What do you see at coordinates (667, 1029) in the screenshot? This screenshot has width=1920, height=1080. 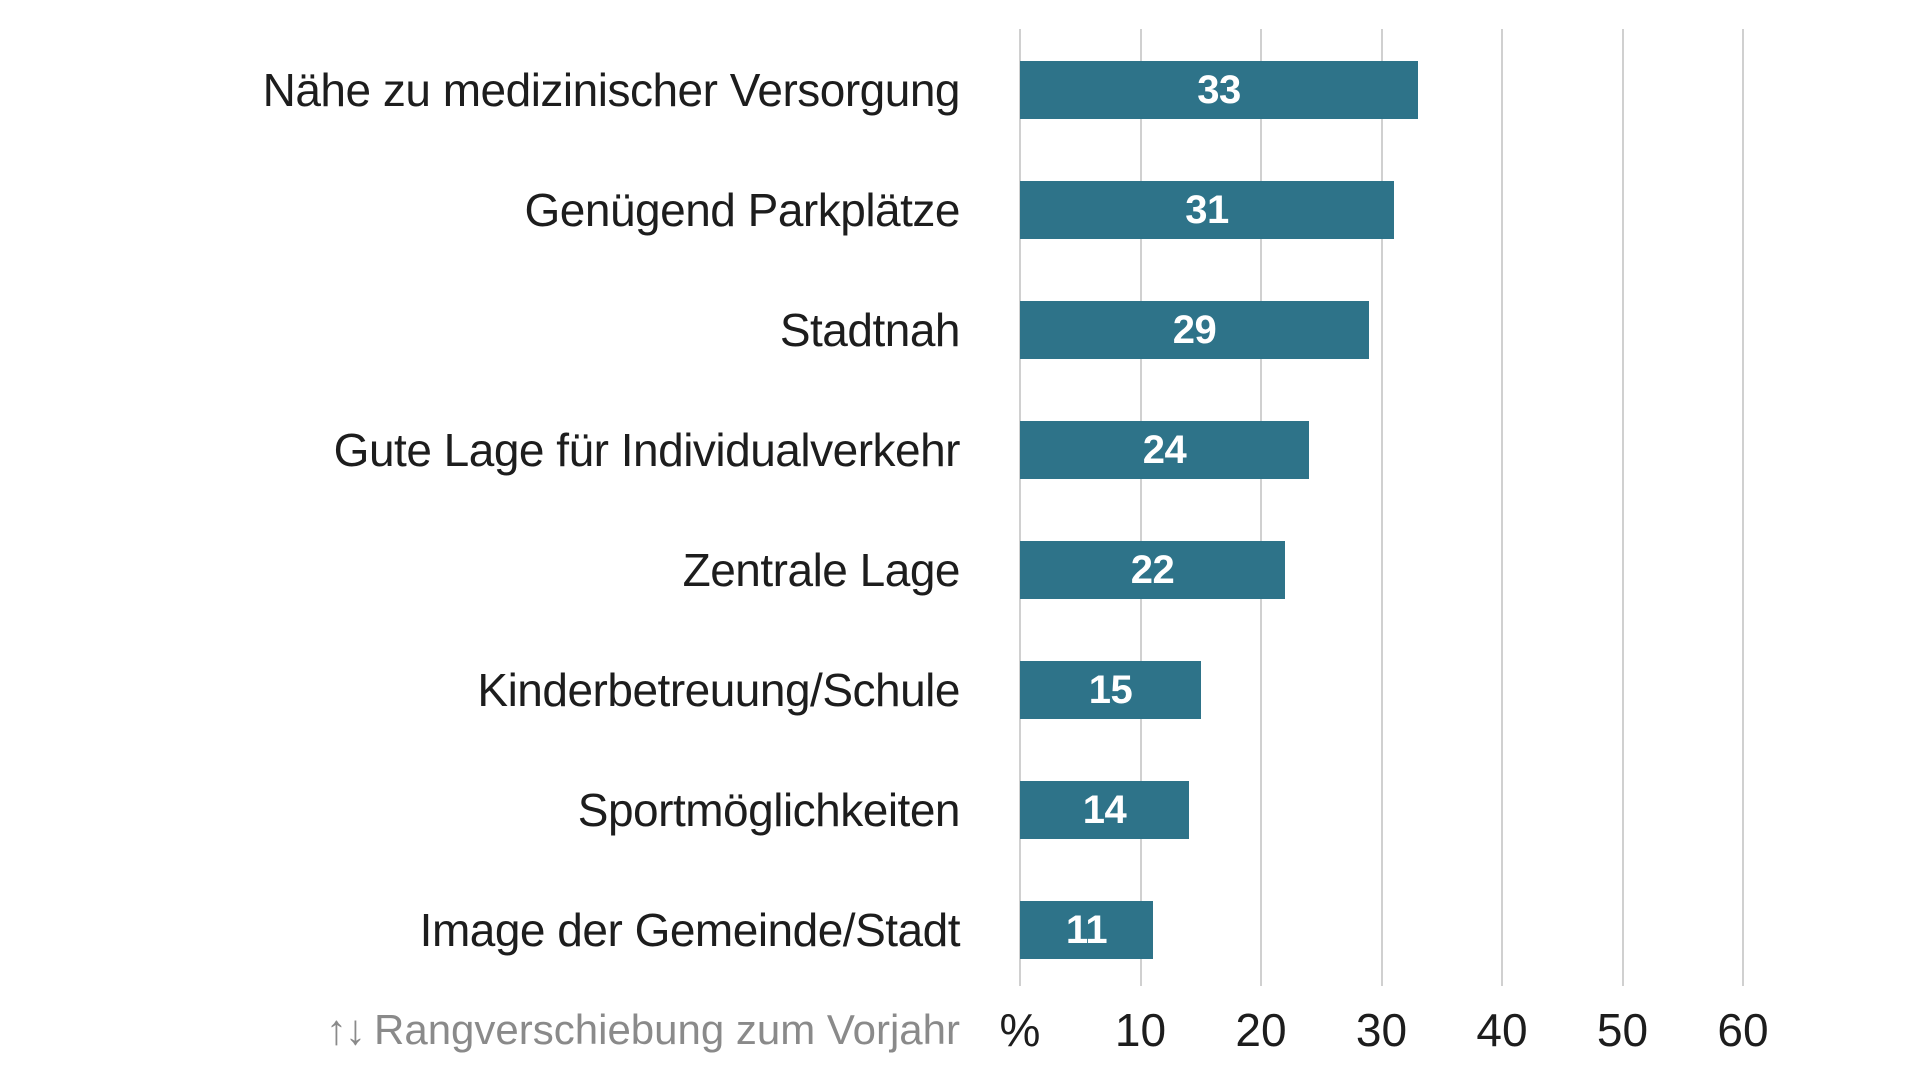 I see `footnote-label: Rangverschiebung zum Vorjahr` at bounding box center [667, 1029].